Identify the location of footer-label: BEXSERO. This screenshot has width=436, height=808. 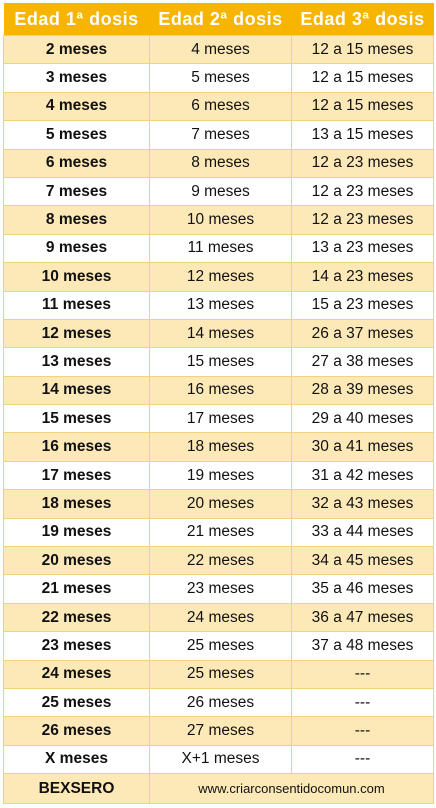
(76, 789).